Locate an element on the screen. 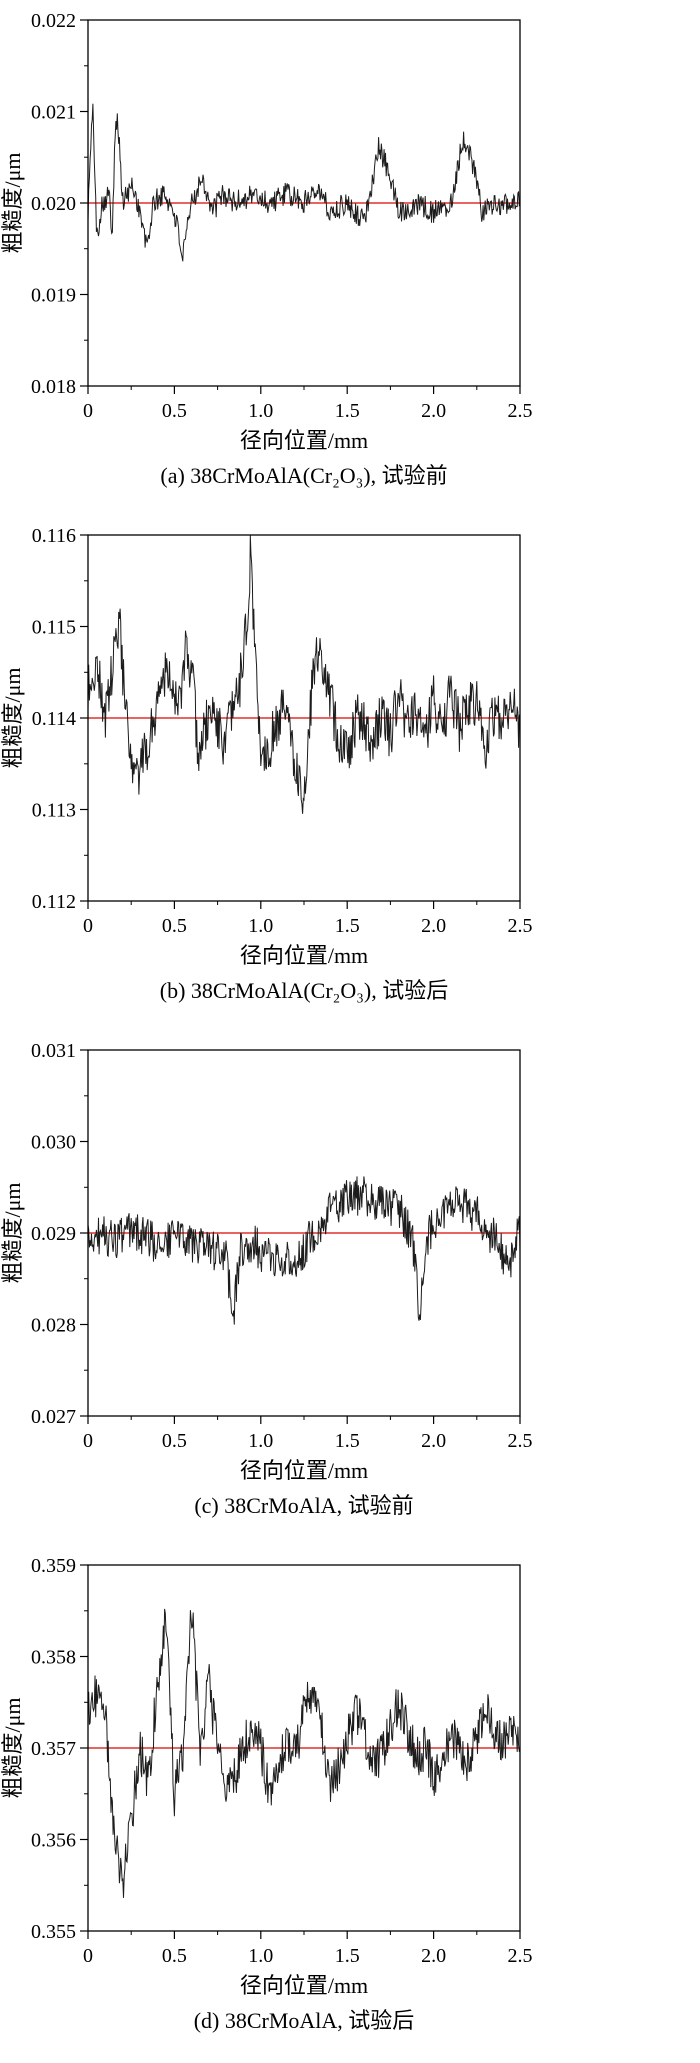  svg-text: 0.022 is located at coordinates (53, 21).